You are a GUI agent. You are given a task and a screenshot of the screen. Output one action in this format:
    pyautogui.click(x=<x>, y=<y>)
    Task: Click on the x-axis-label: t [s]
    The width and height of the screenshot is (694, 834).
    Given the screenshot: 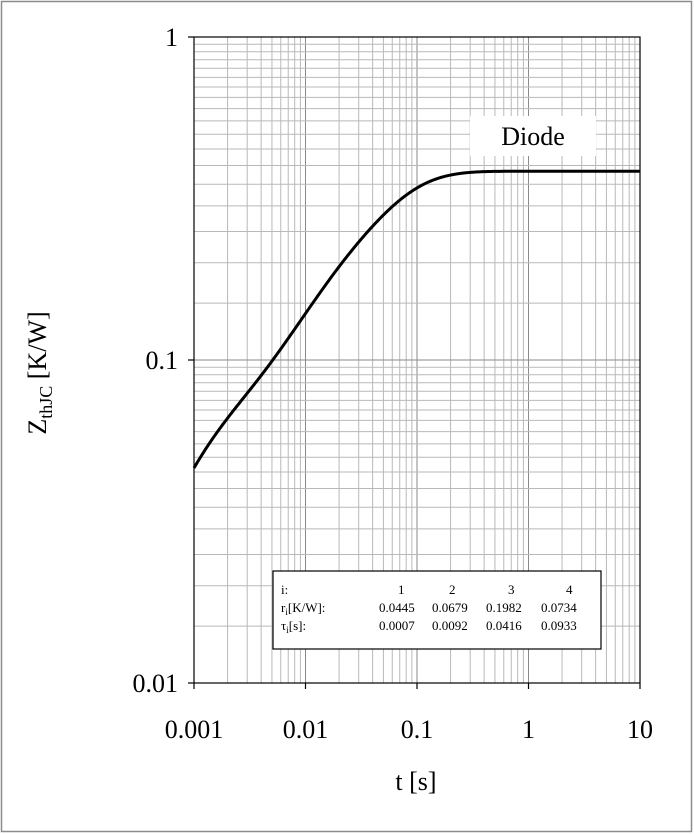 What is the action you would take?
    pyautogui.click(x=415, y=781)
    